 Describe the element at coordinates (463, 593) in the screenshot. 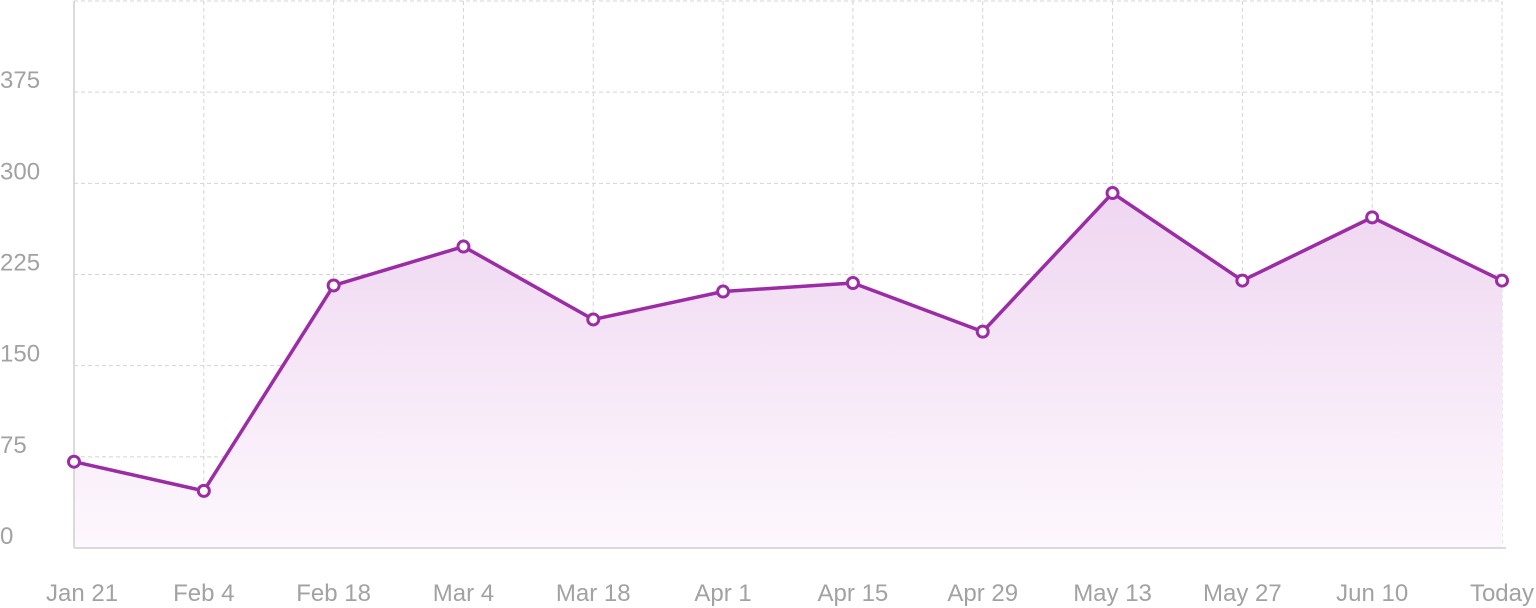

I see `x-tick-label: Mar 4` at that location.